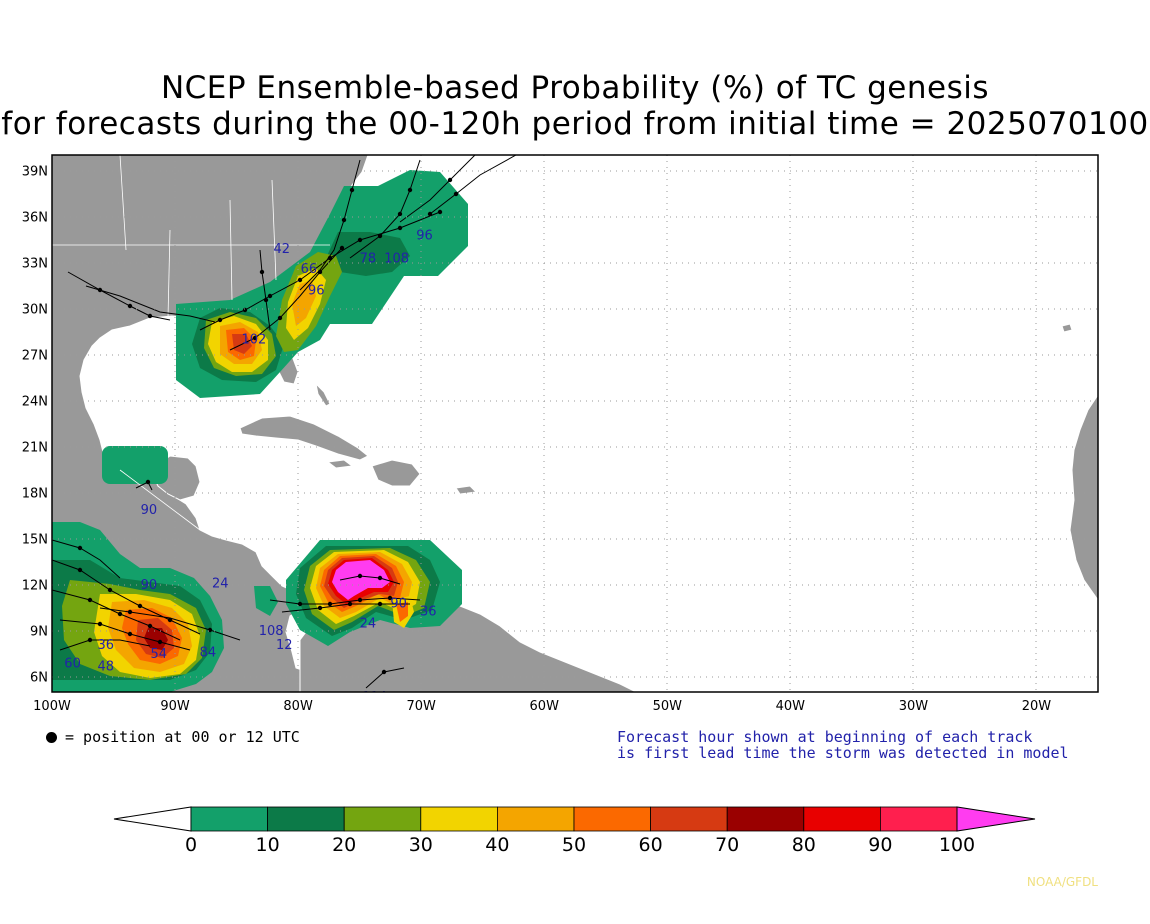 The width and height of the screenshot is (1150, 924). What do you see at coordinates (35, 424) in the screenshot?
I see `latitude-labels: 39N 36N 33N 30N 27N 24N 21N 18N 15N 12N 9N 6N` at bounding box center [35, 424].